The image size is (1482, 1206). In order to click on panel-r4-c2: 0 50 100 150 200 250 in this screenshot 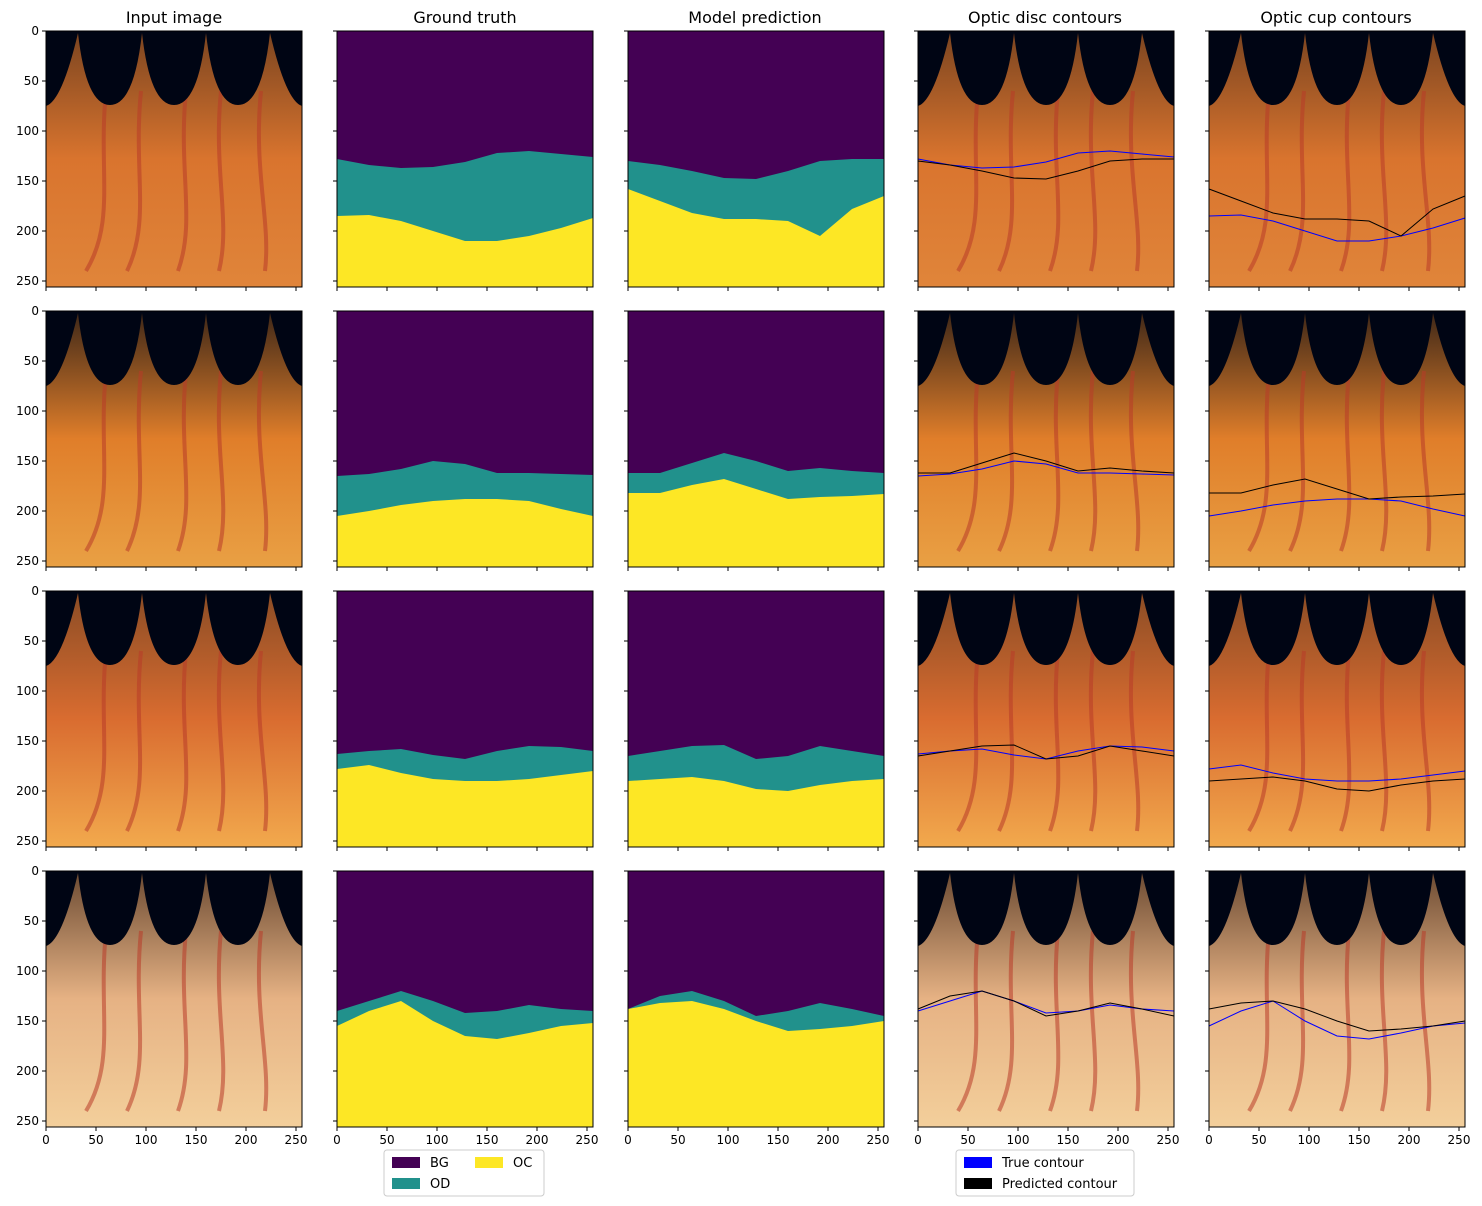, I will do `click(466, 1008)`.